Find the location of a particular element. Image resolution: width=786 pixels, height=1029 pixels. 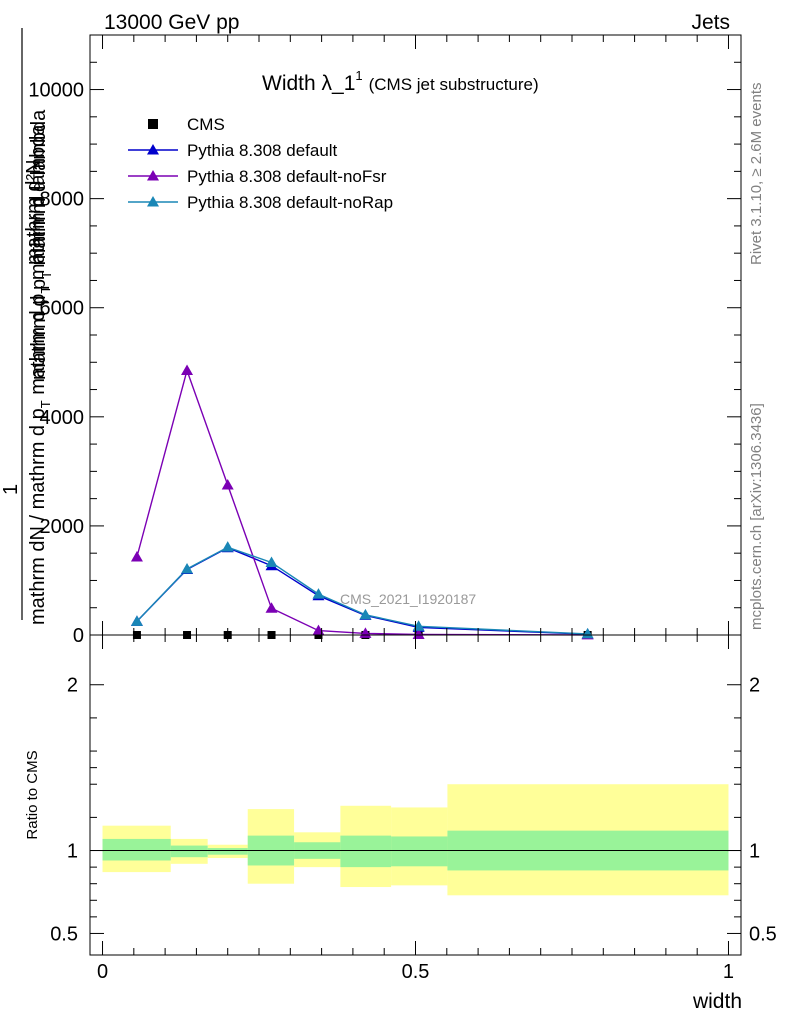

ylabel-denominator: mathrm d pT mathrm d lambda is located at coordinates (41, 244).